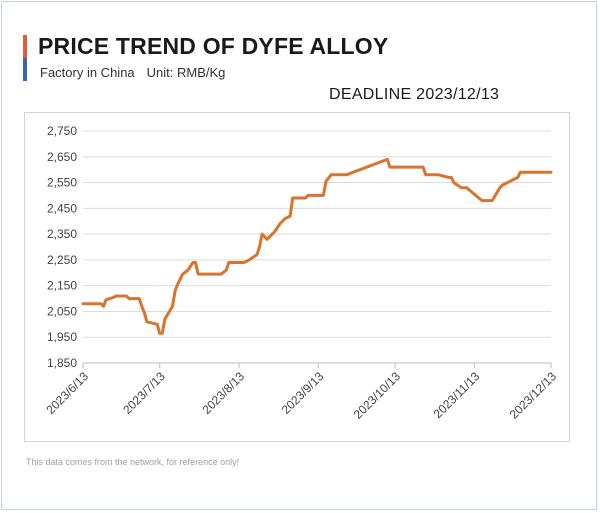  Describe the element at coordinates (62, 183) in the screenshot. I see `y-tick-label: 2,550` at that location.